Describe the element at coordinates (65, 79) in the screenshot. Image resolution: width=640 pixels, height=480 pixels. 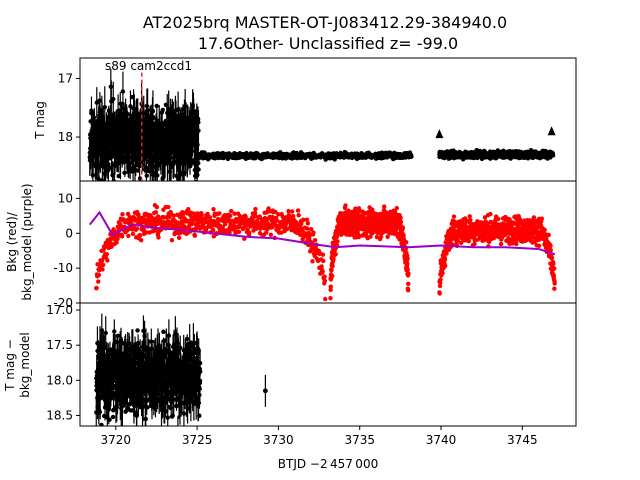
I see `y-tick-label: 17` at that location.